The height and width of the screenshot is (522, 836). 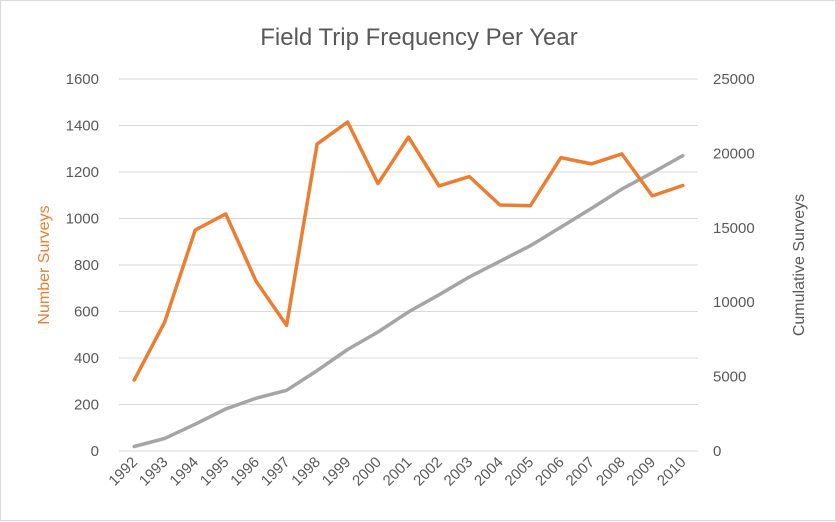 What do you see at coordinates (367, 472) in the screenshot?
I see `x-tick-label: 2000` at bounding box center [367, 472].